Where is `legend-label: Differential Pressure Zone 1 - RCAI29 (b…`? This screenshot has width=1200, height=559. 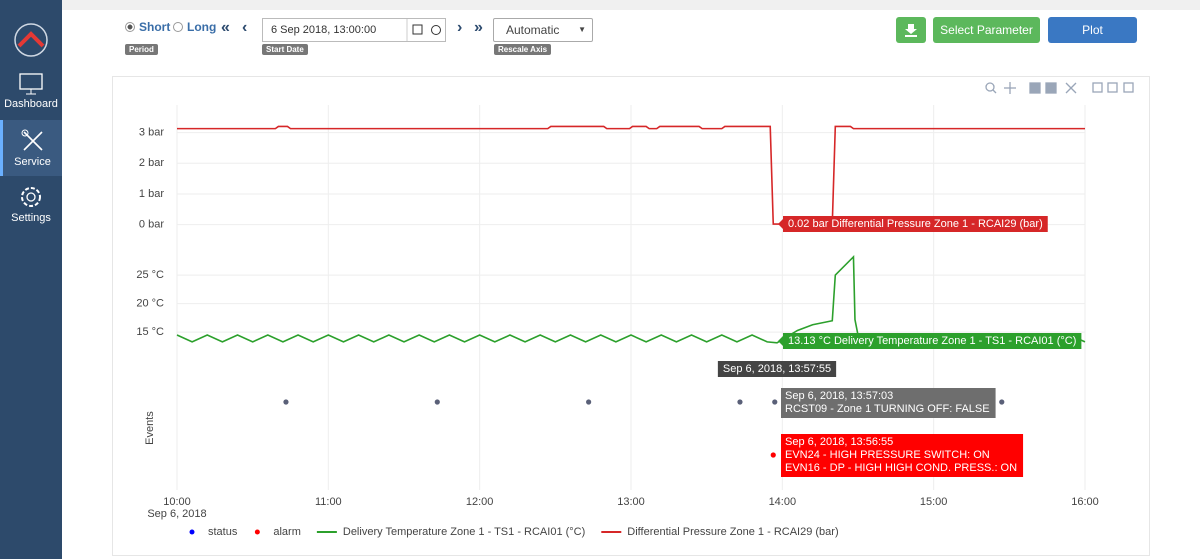
legend-label: Differential Pressure Zone 1 - RCAI29 (b… is located at coordinates (732, 532).